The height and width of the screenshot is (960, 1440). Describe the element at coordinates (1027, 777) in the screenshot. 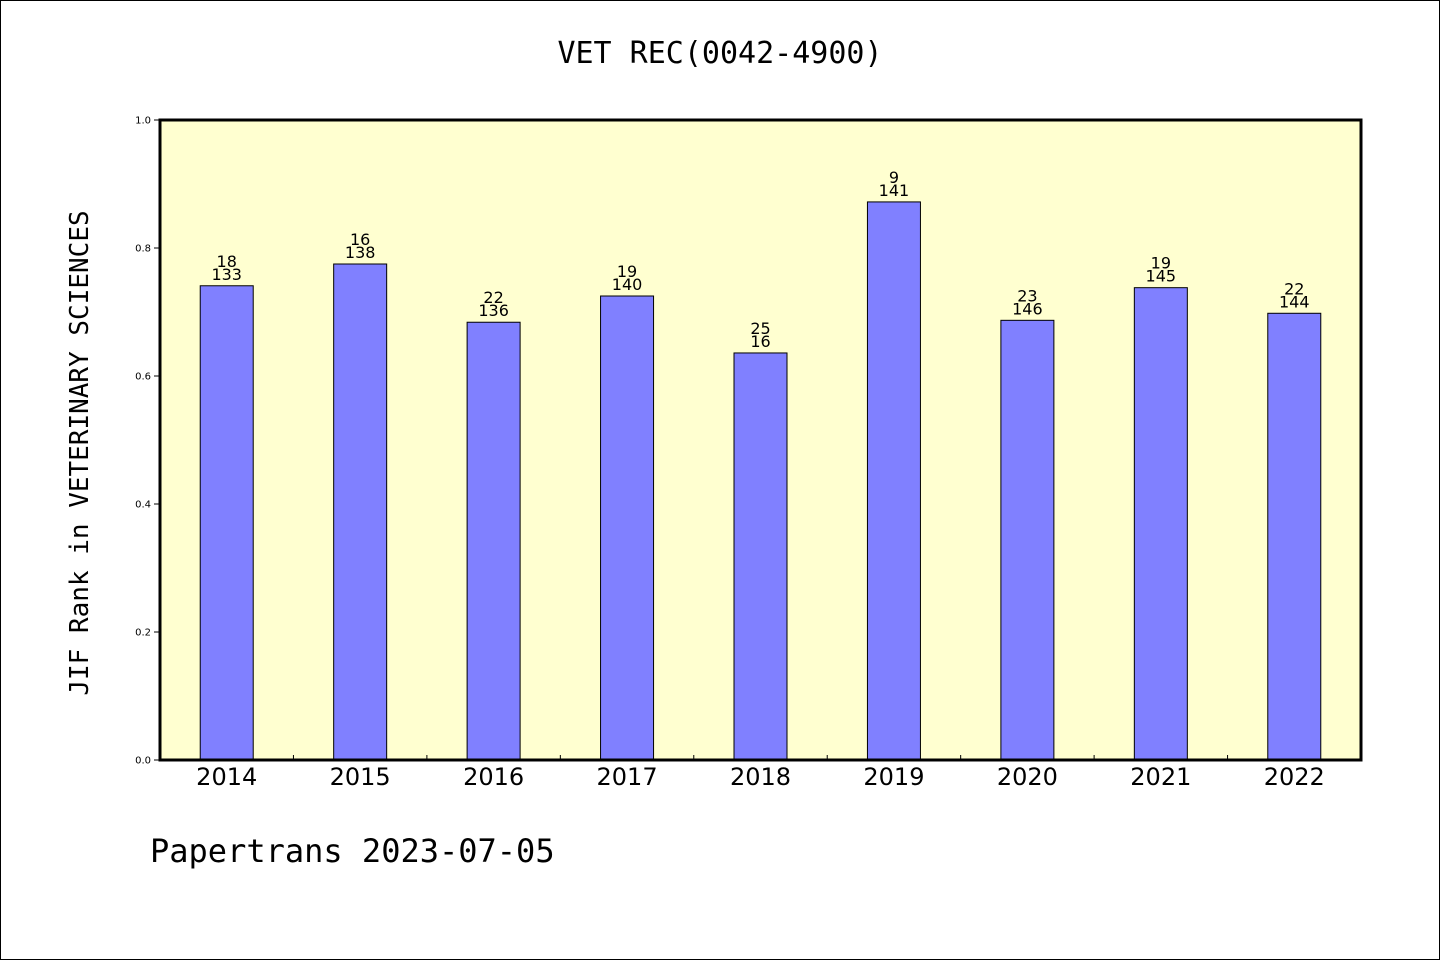

I see `x-tick-label: 2020` at that location.